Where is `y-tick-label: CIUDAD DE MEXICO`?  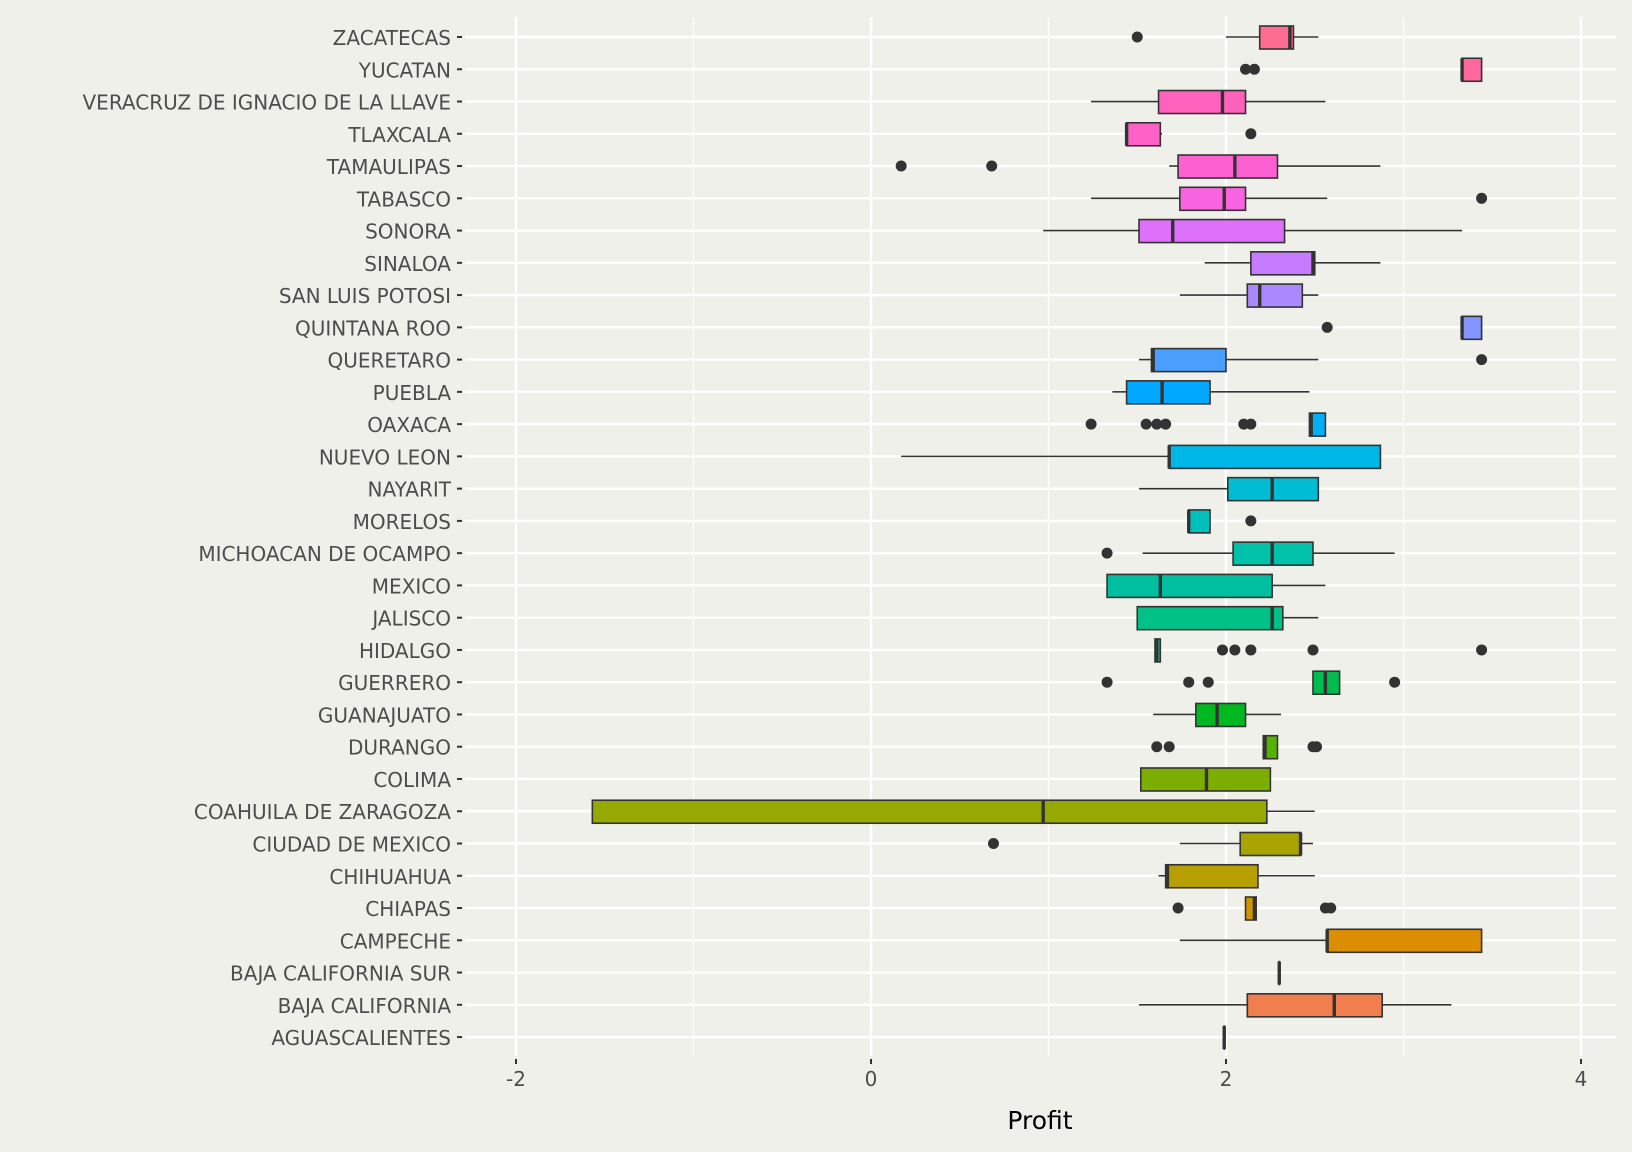
y-tick-label: CIUDAD DE MEXICO is located at coordinates (351, 845).